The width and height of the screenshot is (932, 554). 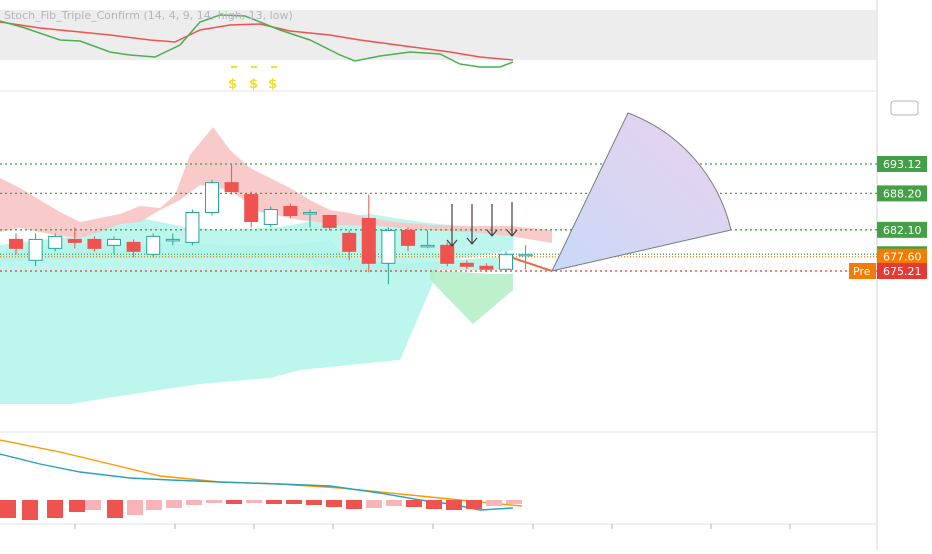 I want to click on bear-cloud-tail, so click(x=471, y=297).